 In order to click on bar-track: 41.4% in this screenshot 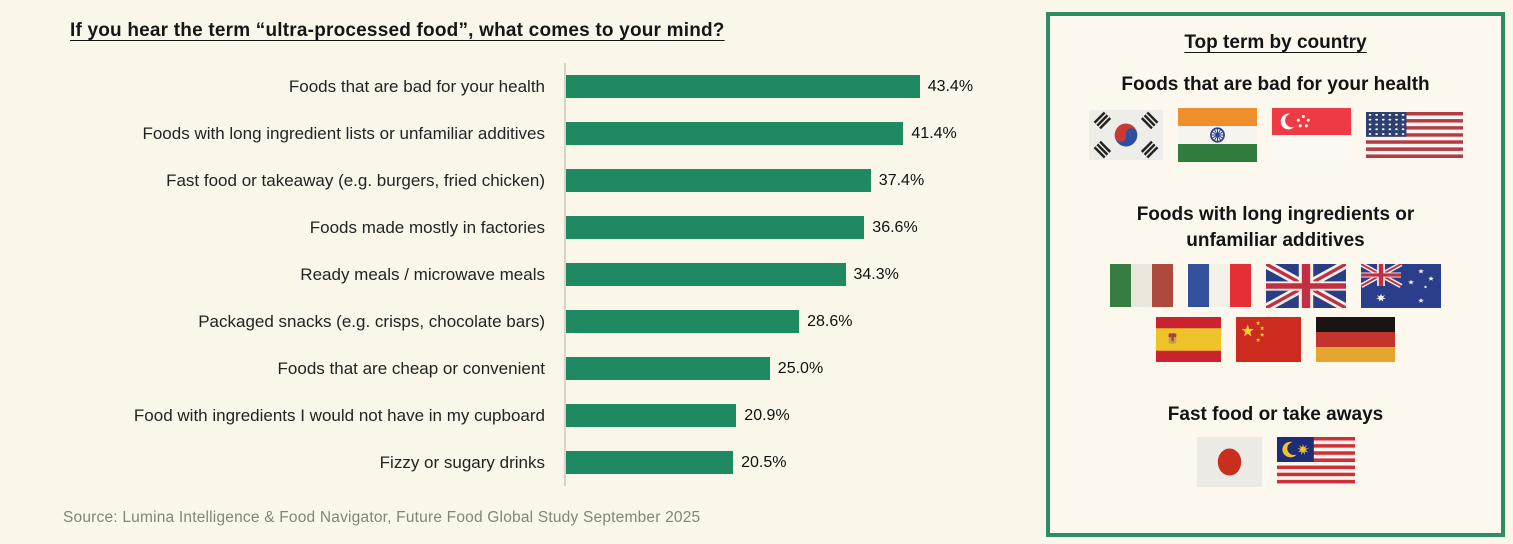, I will do `click(791, 133)`.